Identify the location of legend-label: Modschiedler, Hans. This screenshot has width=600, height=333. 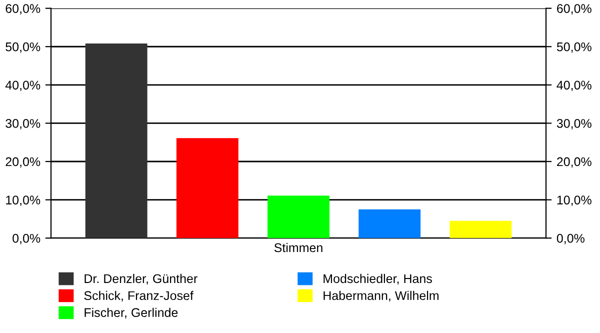
(378, 279).